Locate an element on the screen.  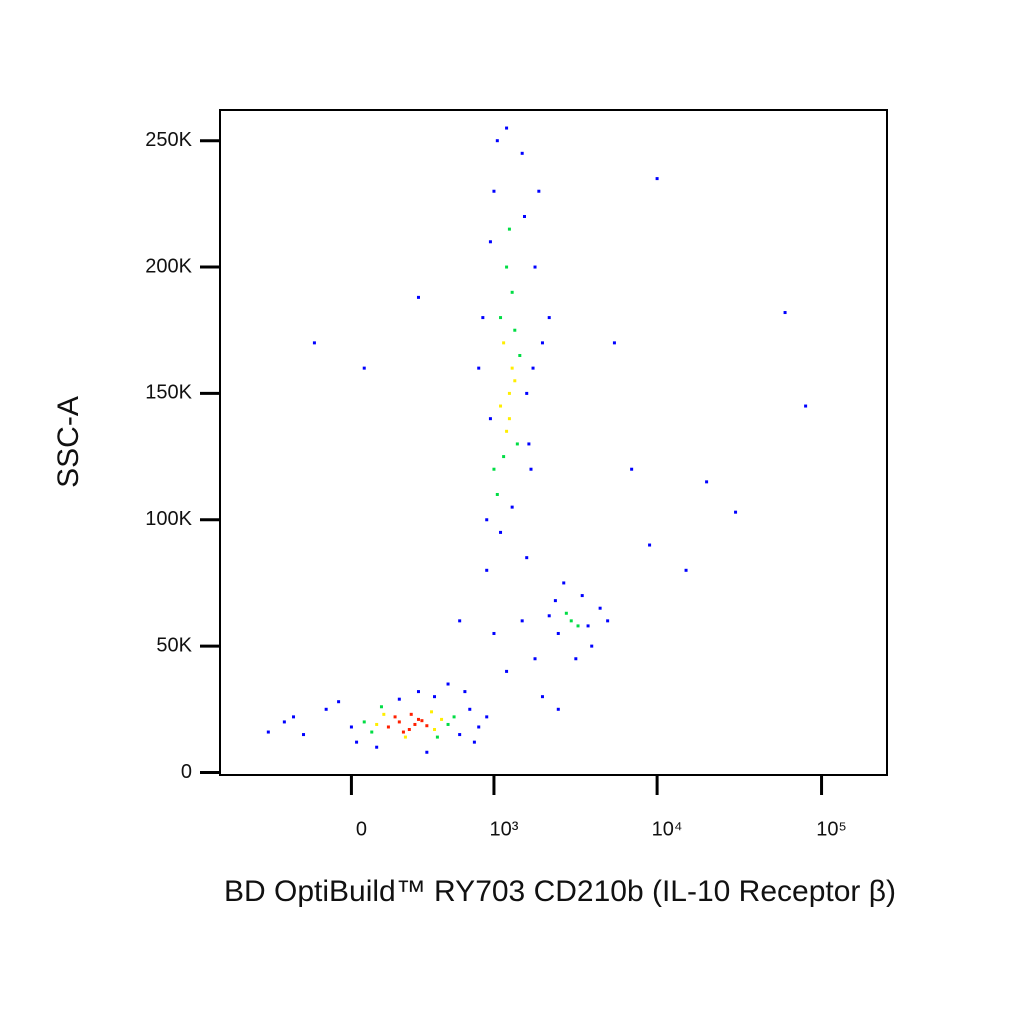
x-tick-label: 0 is located at coordinates (361, 829).